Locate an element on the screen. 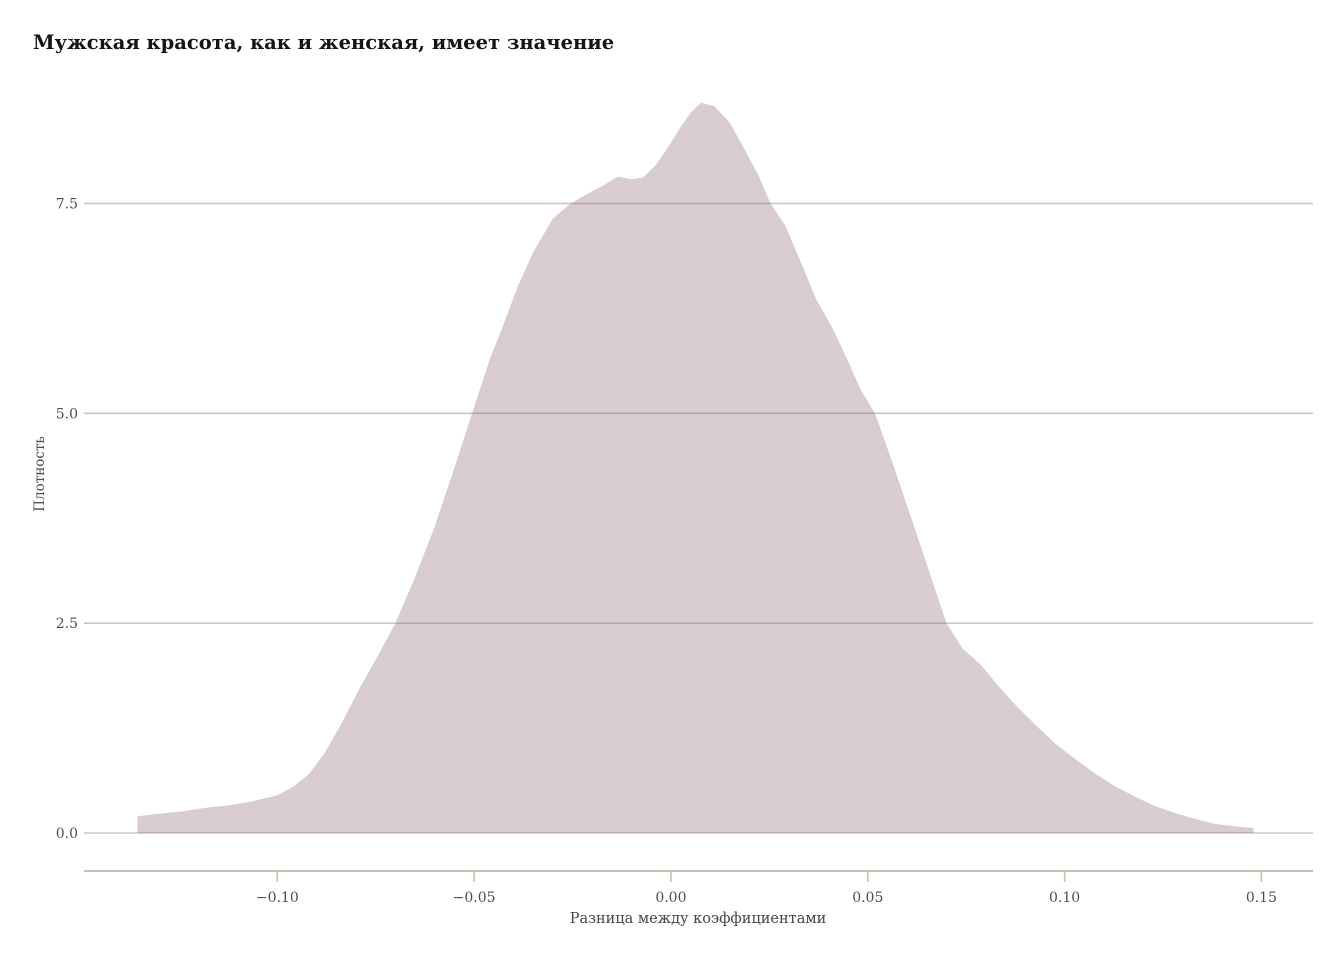 Image resolution: width=1344 pixels, height=960 pixels. x-tick-label: 0.00 is located at coordinates (670, 898).